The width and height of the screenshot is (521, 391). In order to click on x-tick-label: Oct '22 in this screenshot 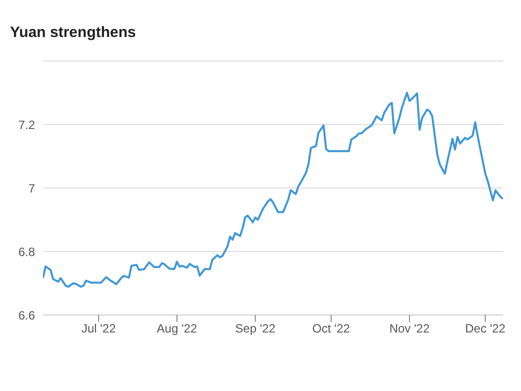, I will do `click(331, 329)`.